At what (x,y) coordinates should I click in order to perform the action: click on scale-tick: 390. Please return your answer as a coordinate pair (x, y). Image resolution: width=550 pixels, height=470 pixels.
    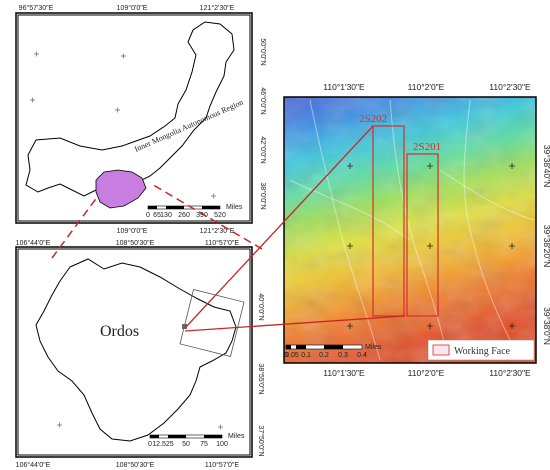
    Looking at the image, I should click on (202, 215).